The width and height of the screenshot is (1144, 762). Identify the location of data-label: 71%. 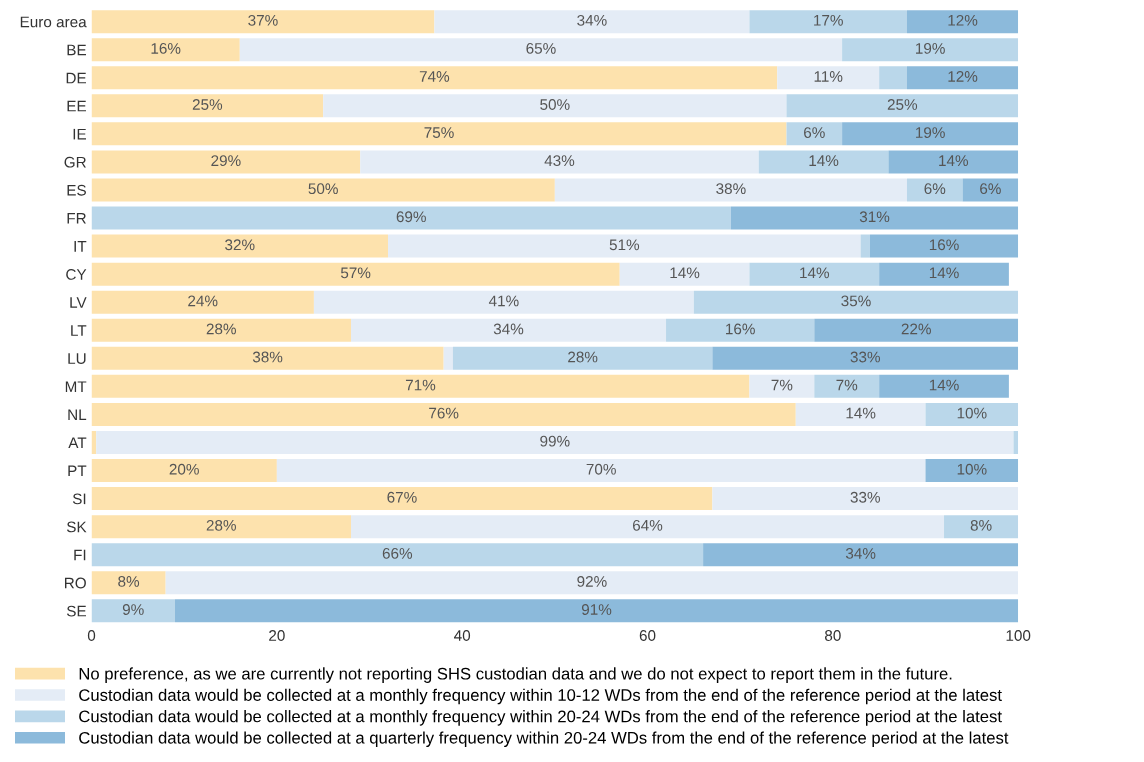
(420, 385).